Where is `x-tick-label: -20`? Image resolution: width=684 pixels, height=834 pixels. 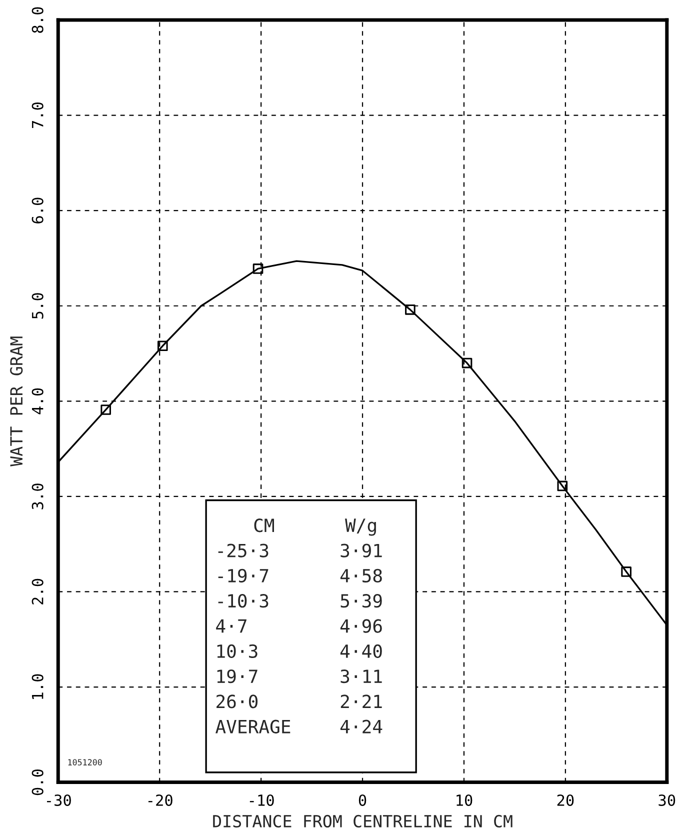
x-tick-label: -20 is located at coordinates (160, 800).